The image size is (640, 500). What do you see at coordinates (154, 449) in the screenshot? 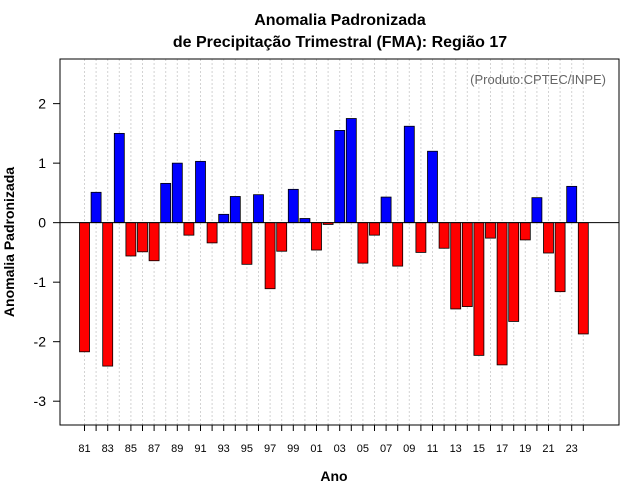
I see `x-tick-label: 87` at bounding box center [154, 449].